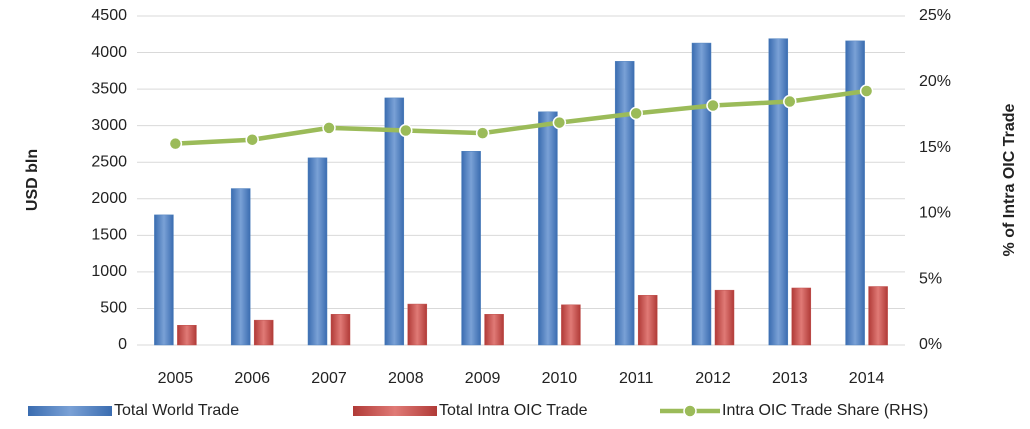 The height and width of the screenshot is (429, 1030). What do you see at coordinates (109, 125) in the screenshot?
I see `y-tick-label: 3000` at bounding box center [109, 125].